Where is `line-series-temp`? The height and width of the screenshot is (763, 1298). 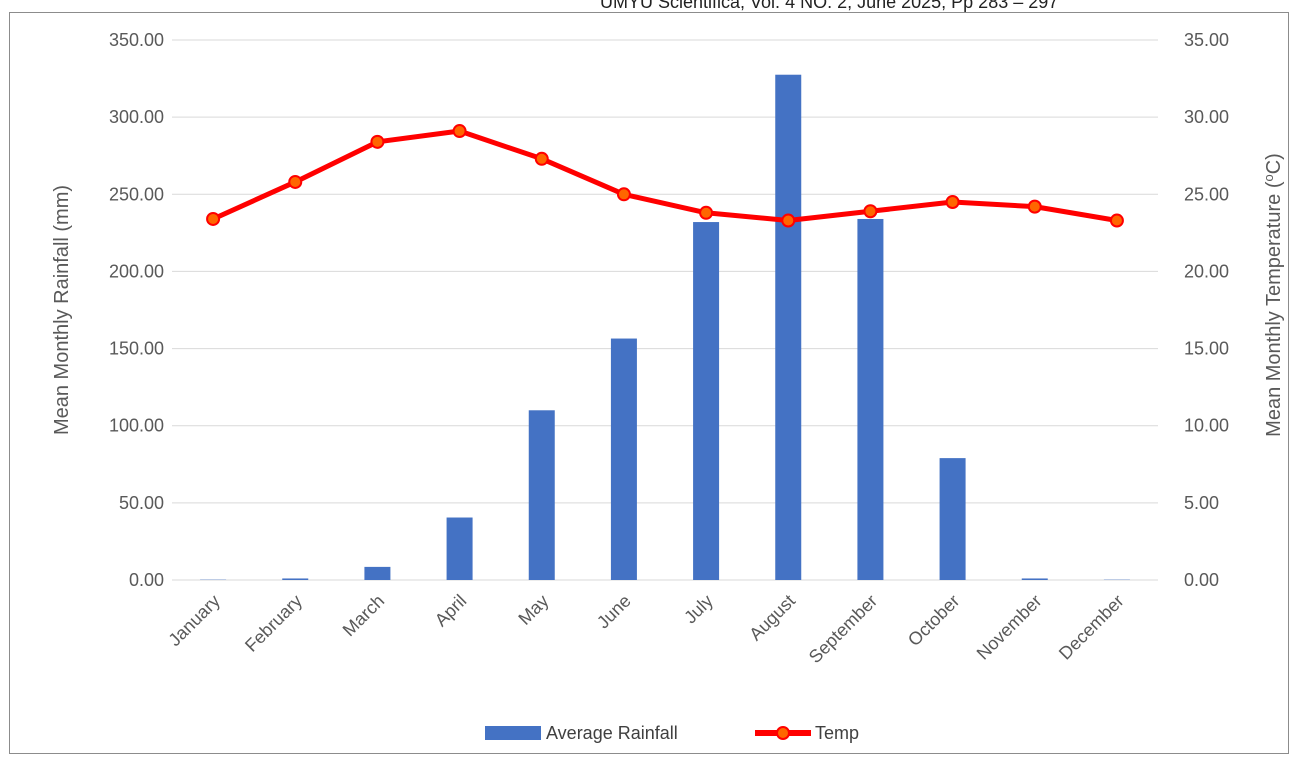 line-series-temp is located at coordinates (665, 176).